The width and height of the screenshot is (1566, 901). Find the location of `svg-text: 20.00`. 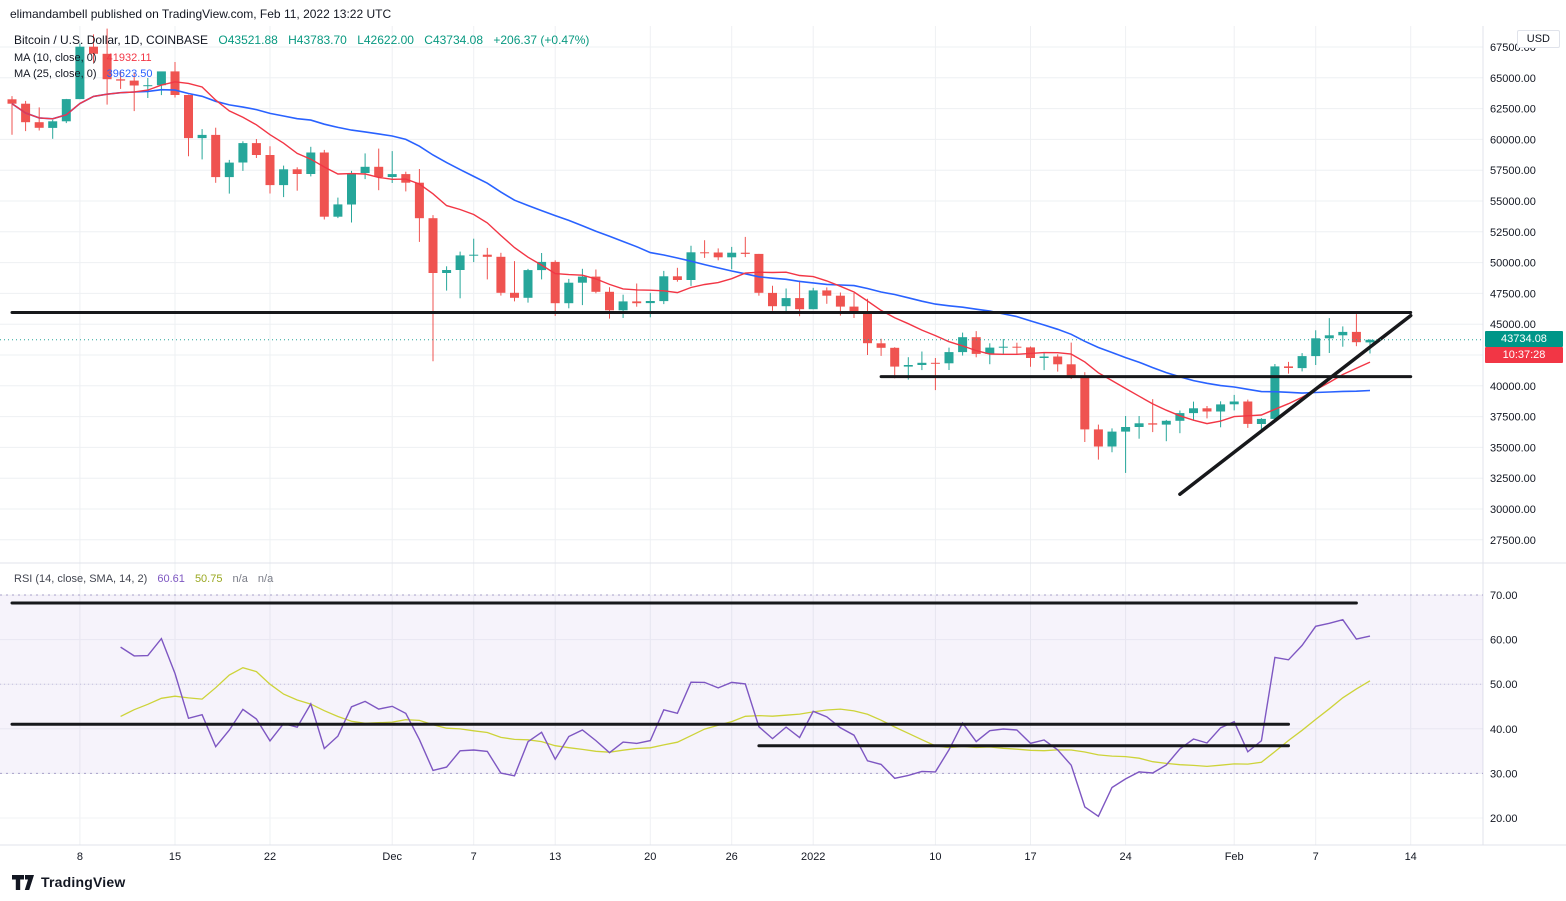

svg-text: 20.00 is located at coordinates (1504, 819).